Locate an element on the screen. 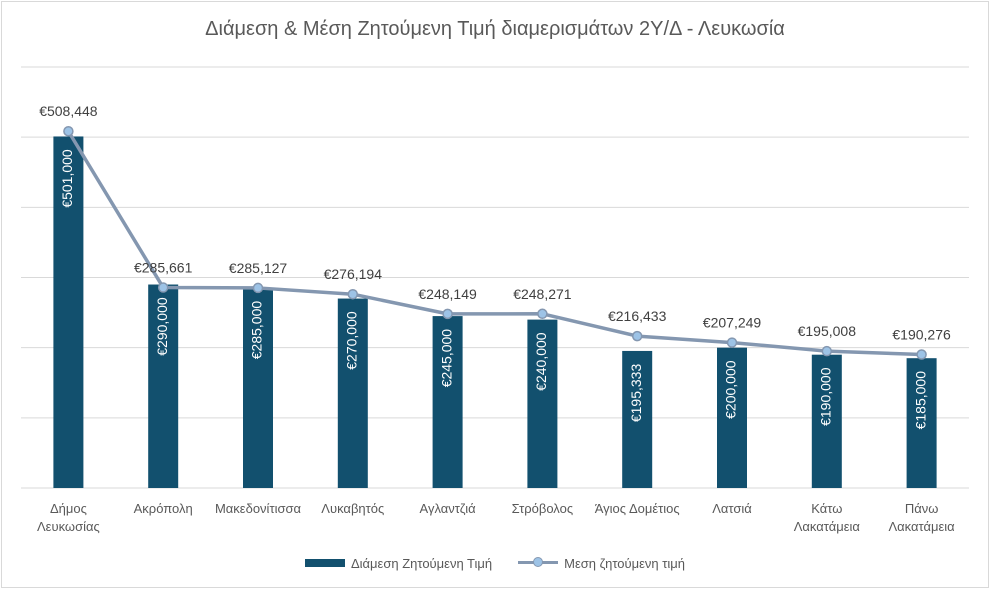  legend-bar-swatch is located at coordinates (324, 563).